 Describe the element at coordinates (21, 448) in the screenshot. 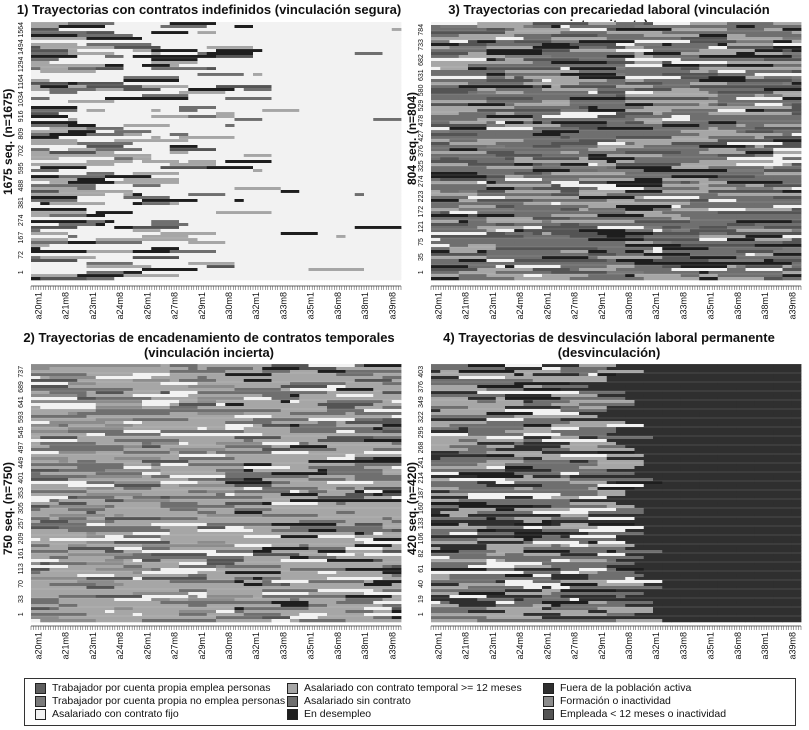

I see `y-tick-label: 497` at that location.